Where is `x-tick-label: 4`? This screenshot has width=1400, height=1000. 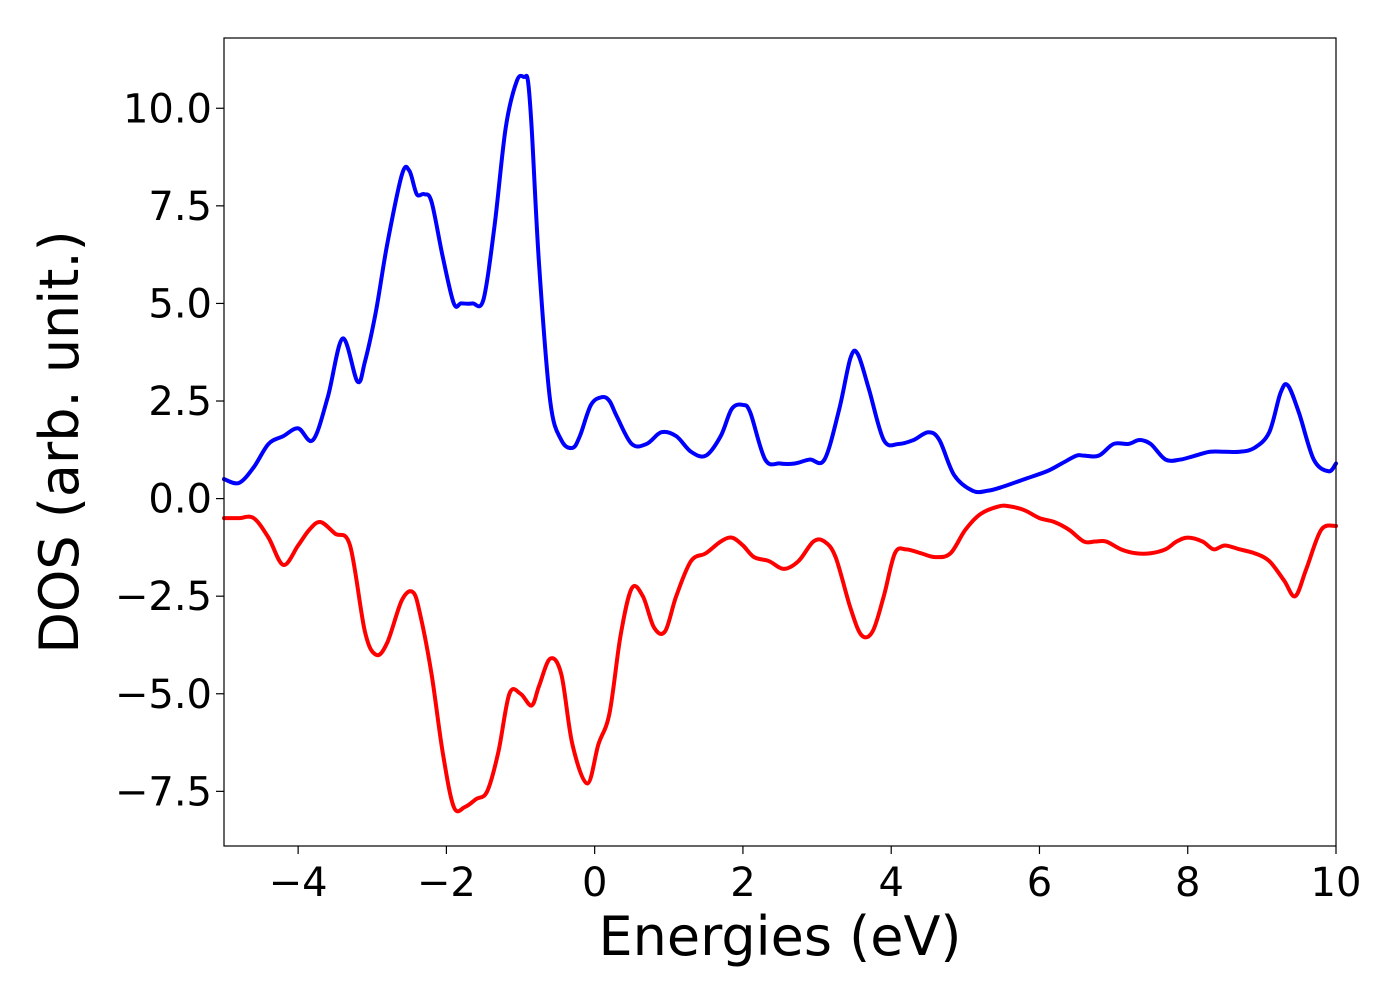 x-tick-label: 4 is located at coordinates (890, 883).